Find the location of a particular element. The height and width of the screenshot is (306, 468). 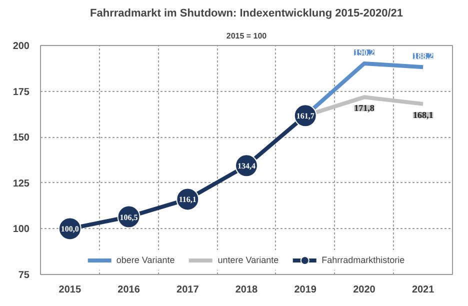

data-label: 106,5 is located at coordinates (129, 217).